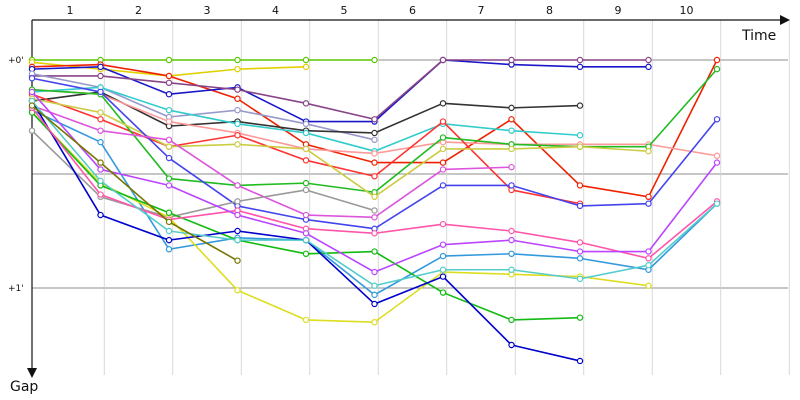  What do you see at coordinates (380, 10) in the screenshot?
I see `x-tick-labels: 1 2 3 4 5 6 7 8 9 10` at bounding box center [380, 10].